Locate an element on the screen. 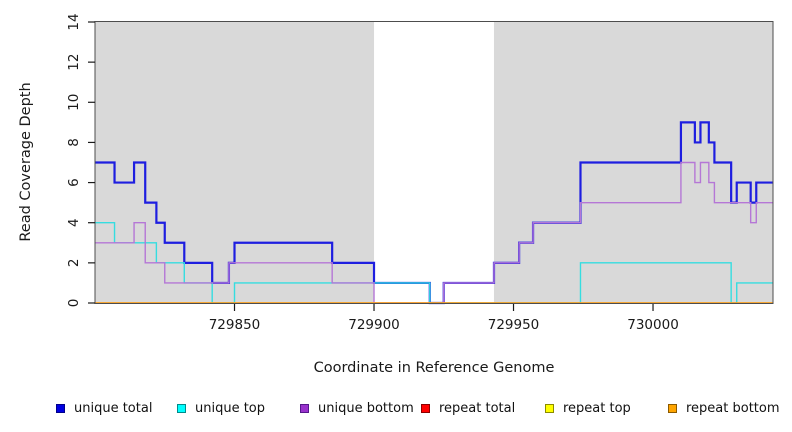  legend-item-repeat-top: repeat top is located at coordinates (588, 408).